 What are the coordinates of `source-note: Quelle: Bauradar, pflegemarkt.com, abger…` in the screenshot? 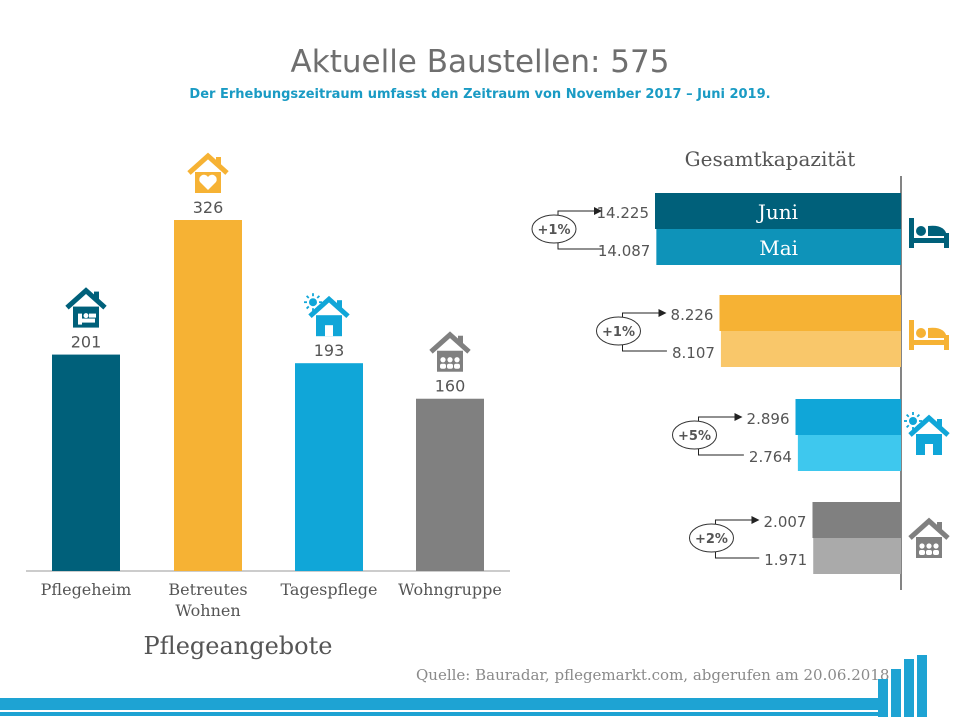 It's located at (653, 675).